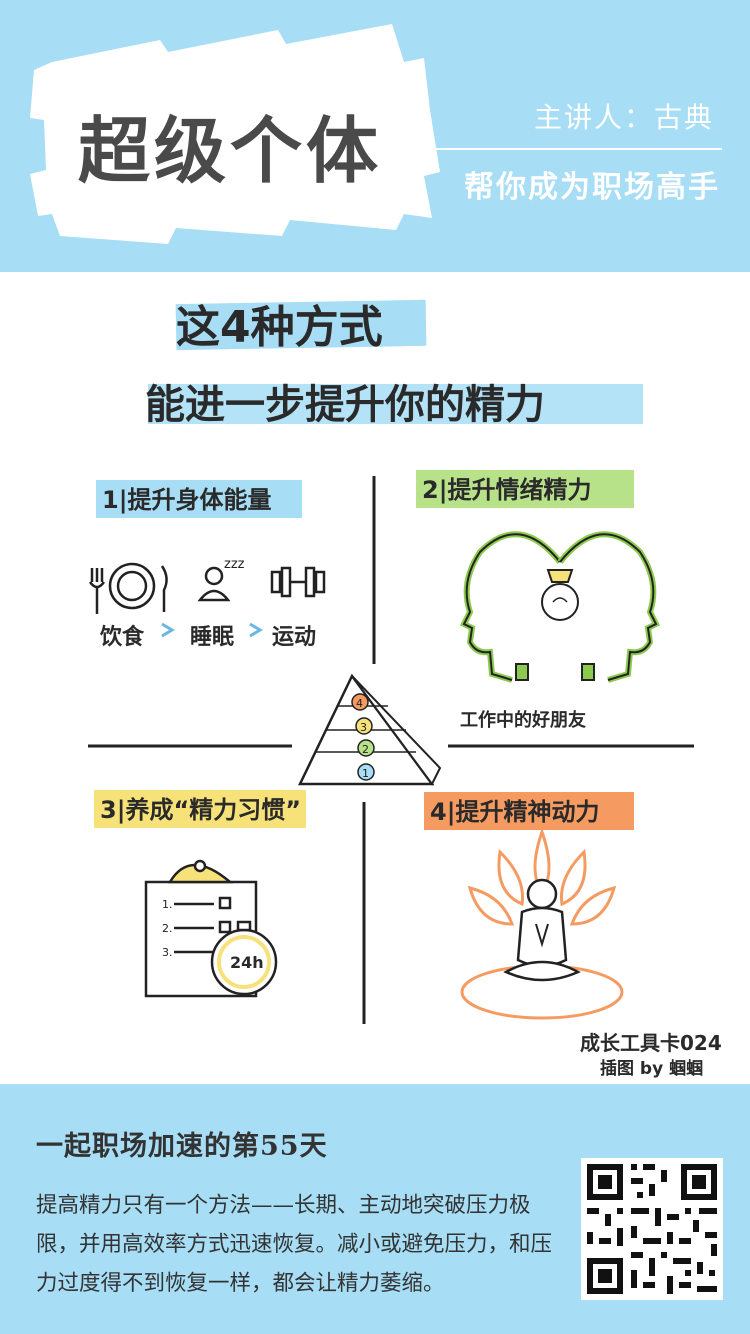 This screenshot has height=1334, width=750. I want to click on q3-label-bg, so click(200, 809).